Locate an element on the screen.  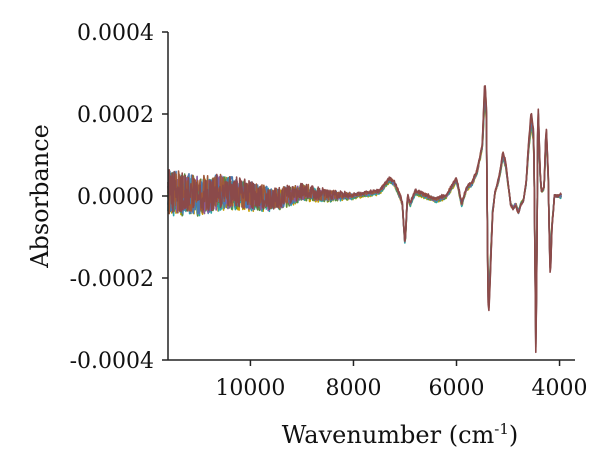
x-ticks: 10000 8000 6000 4000 is located at coordinates (401, 380).